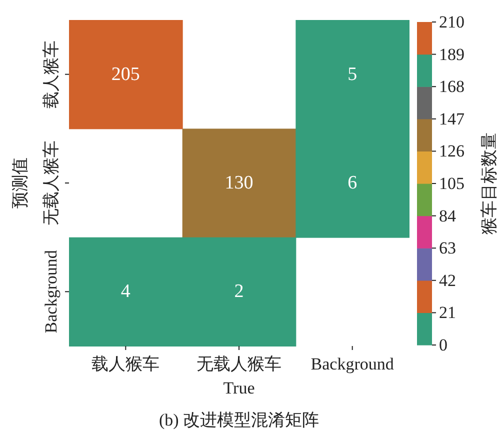 Image resolution: width=504 pixels, height=430 pixels. I want to click on y-axis-title: 预测值, so click(20, 183).